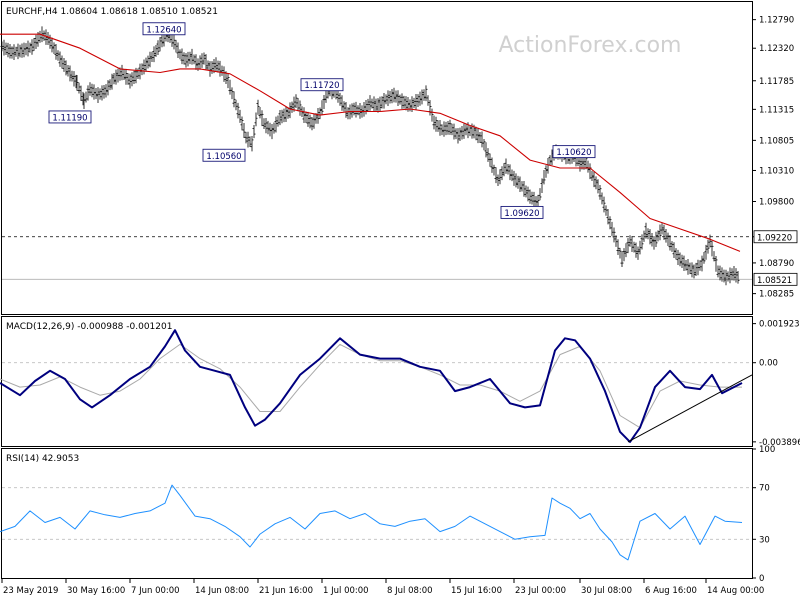 This screenshot has height=600, width=800. Describe the element at coordinates (540, 591) in the screenshot. I see `x-axis-tick-label: 23 Jul 00:00` at that location.